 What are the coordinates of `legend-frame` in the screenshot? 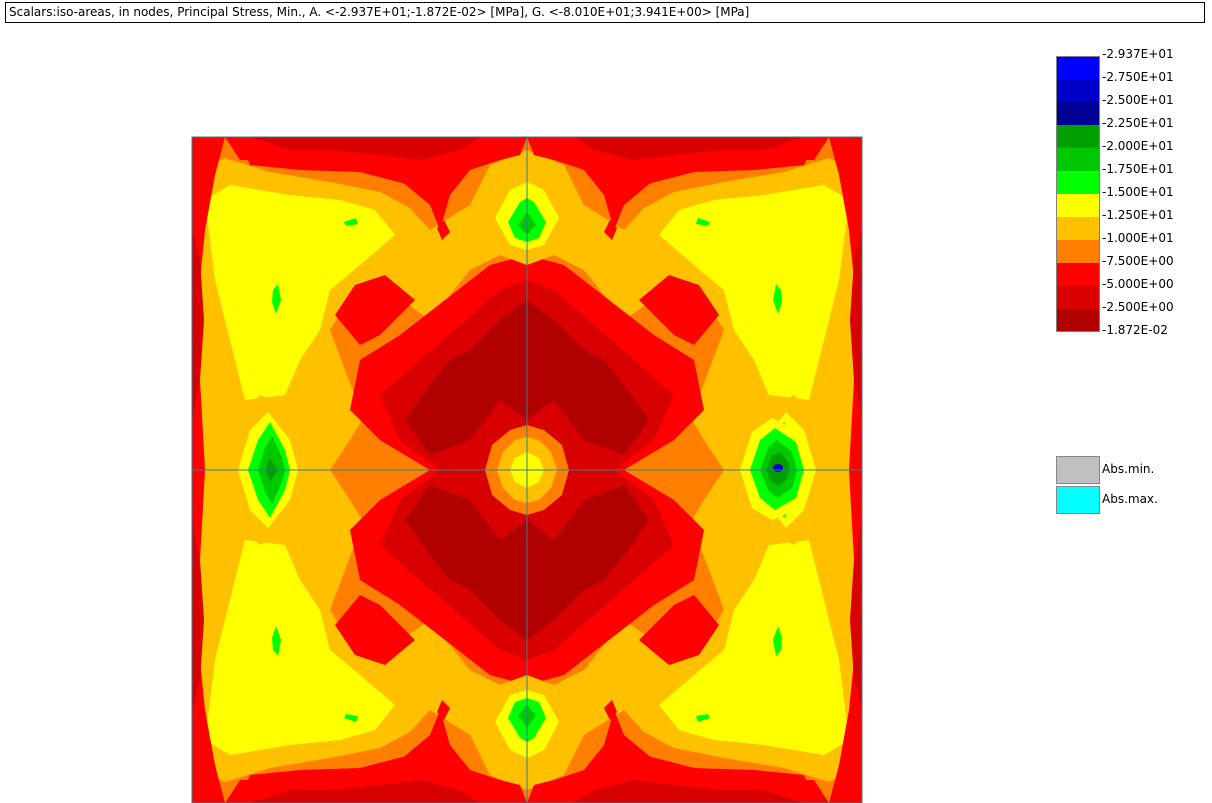 It's located at (1078, 194).